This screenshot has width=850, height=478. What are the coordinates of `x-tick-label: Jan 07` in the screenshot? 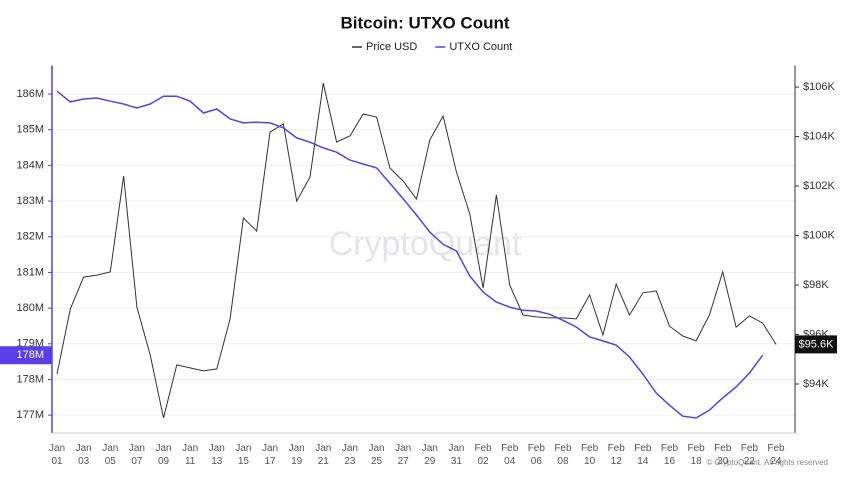 It's located at (136, 455).